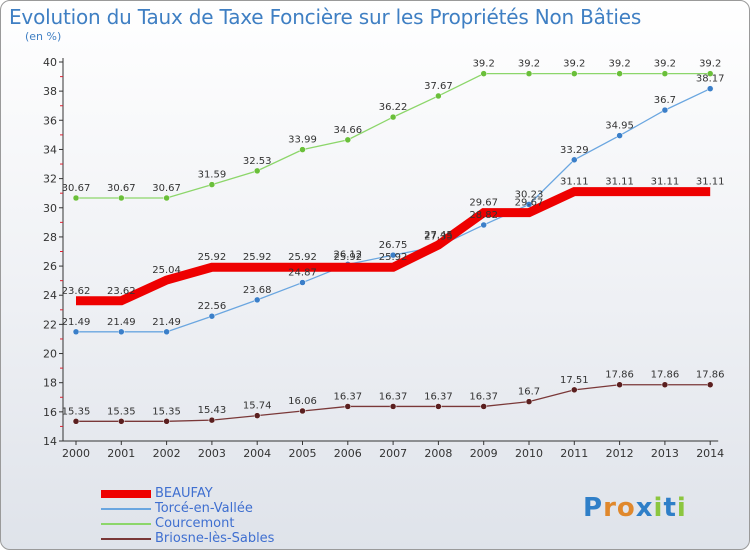  I want to click on logo-letter: o, so click(626, 508).